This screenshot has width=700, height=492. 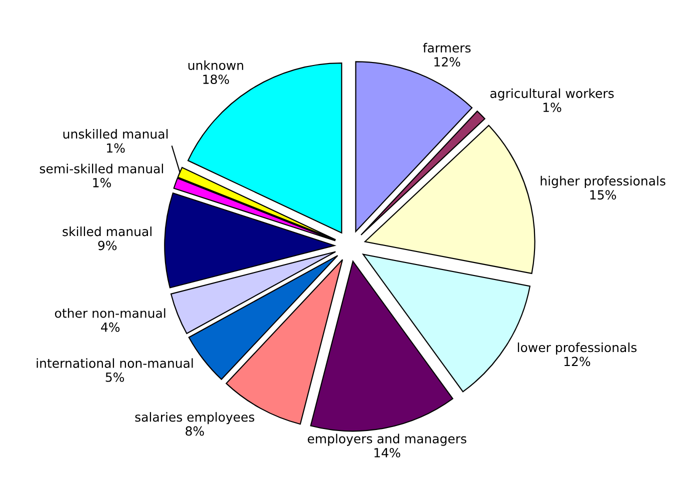 I want to click on slice-label: higher professionals, so click(x=603, y=182).